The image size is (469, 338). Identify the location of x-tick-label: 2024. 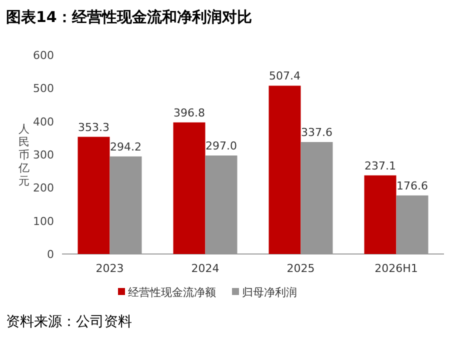
(205, 268).